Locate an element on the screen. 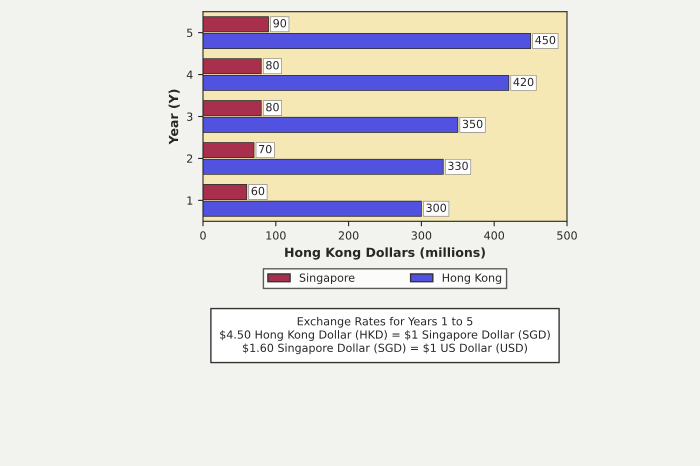 The width and height of the screenshot is (700, 466). data-label: 60 is located at coordinates (258, 191).